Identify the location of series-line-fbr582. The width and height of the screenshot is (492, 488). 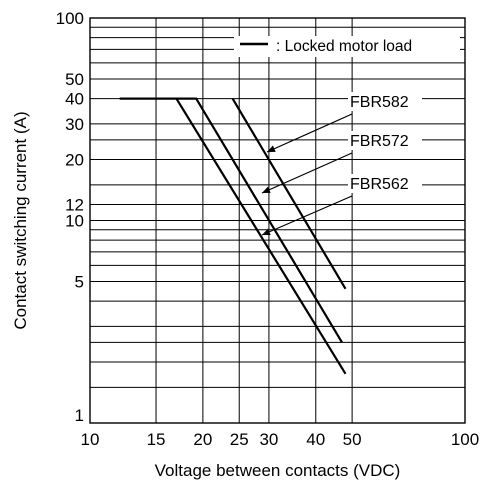
(289, 194).